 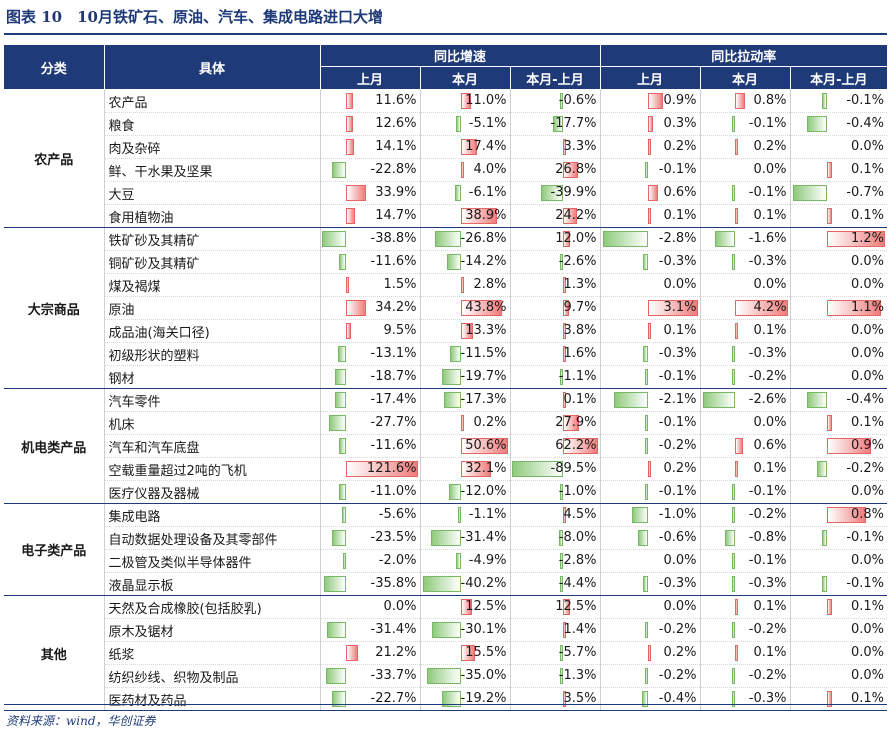 What do you see at coordinates (577, 537) in the screenshot?
I see `value-label: -8.0%` at bounding box center [577, 537].